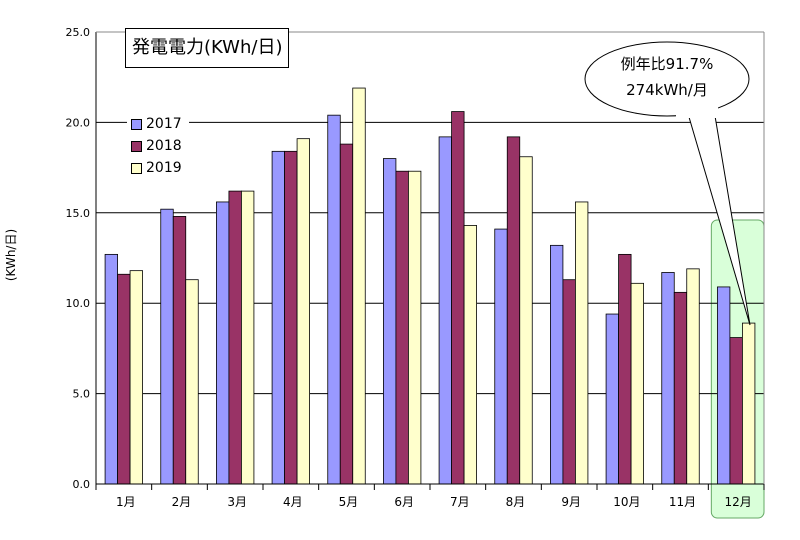 The width and height of the screenshot is (800, 540). I want to click on bar-2018-10月, so click(625, 369).